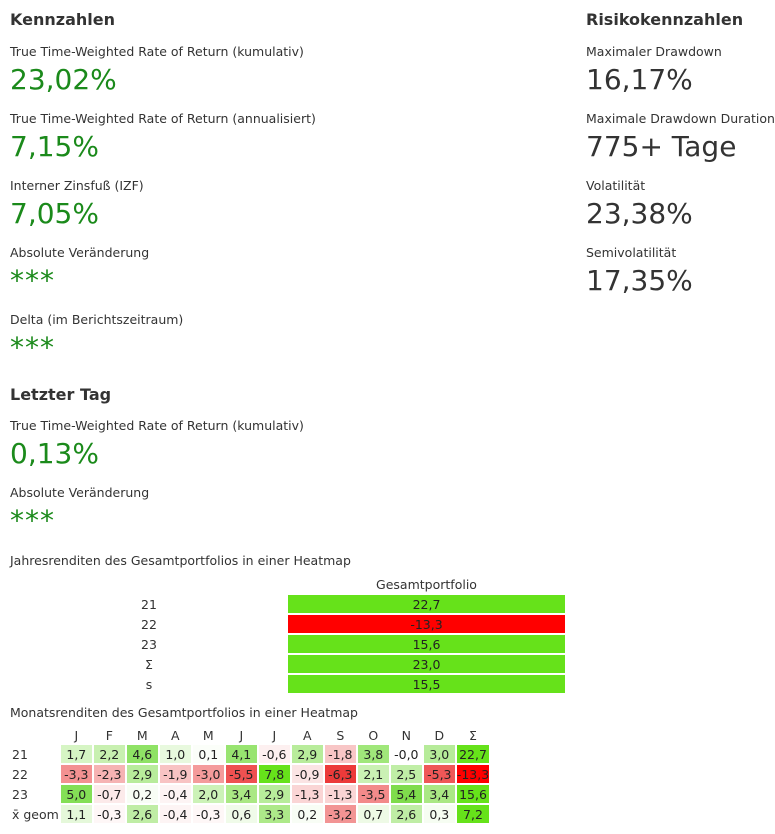 The width and height of the screenshot is (775, 834). I want to click on metric-label: Delta (im Berichtszeitraum), so click(97, 319).